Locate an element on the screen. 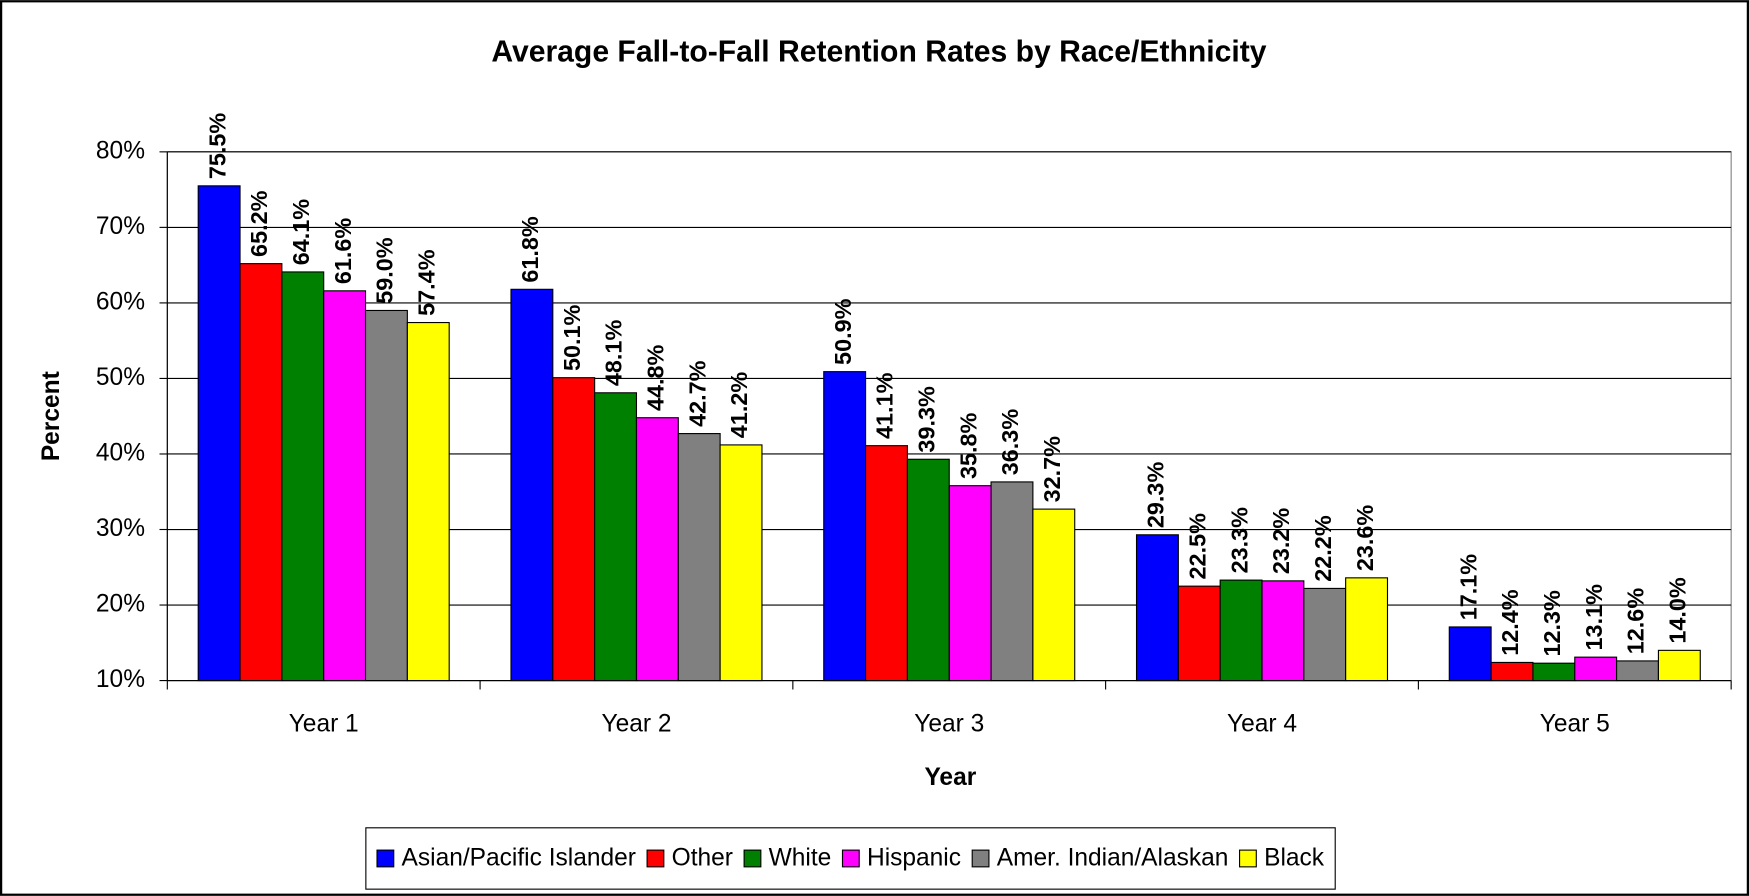 Image resolution: width=1749 pixels, height=896 pixels. data-label: 44.8% is located at coordinates (656, 377).